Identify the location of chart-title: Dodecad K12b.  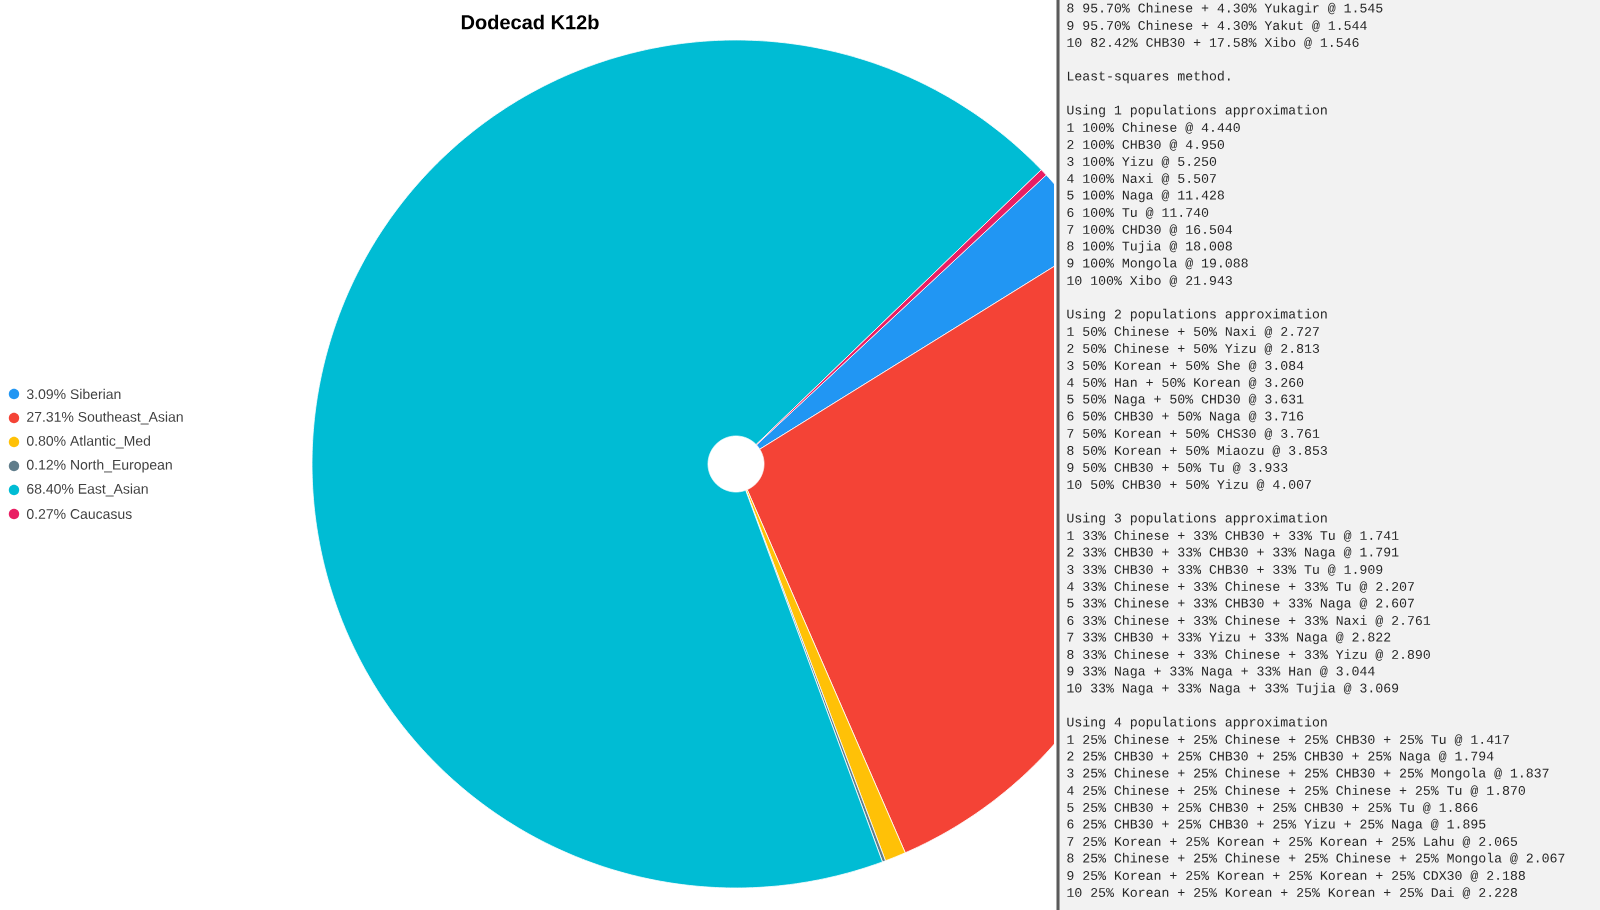
(530, 22).